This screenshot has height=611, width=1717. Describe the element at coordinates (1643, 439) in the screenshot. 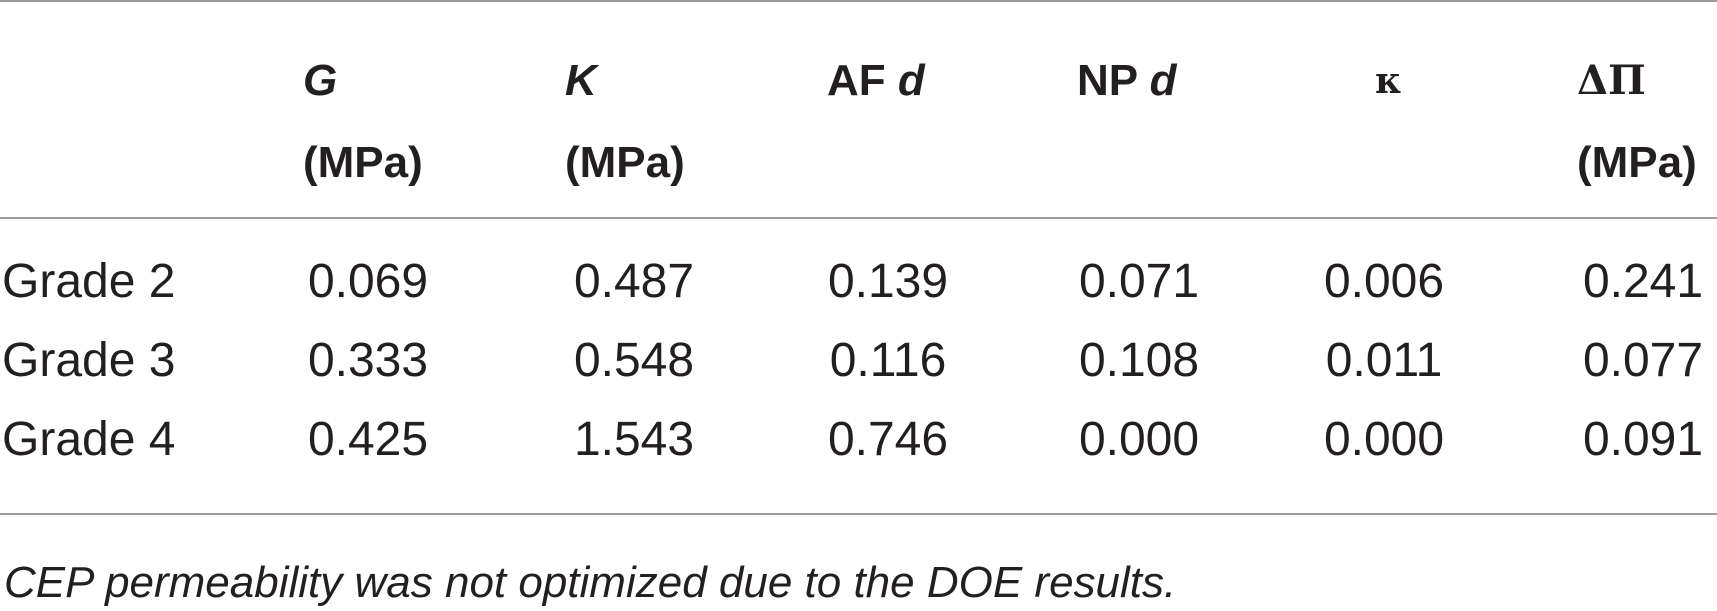

I see `table-cell: 0.091` at that location.